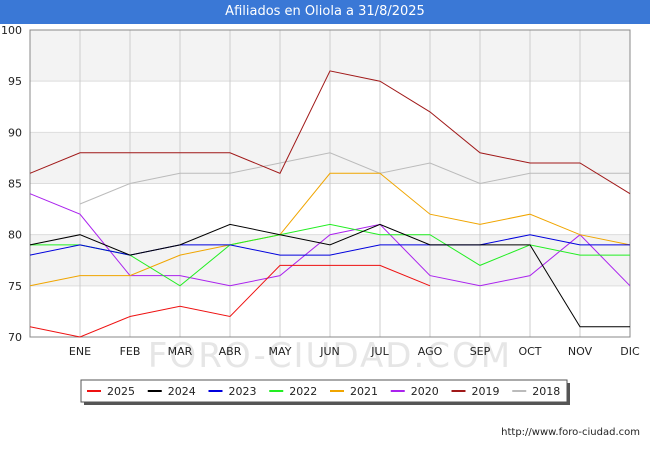 The image size is (650, 450). I want to click on legend-box, so click(324, 391).